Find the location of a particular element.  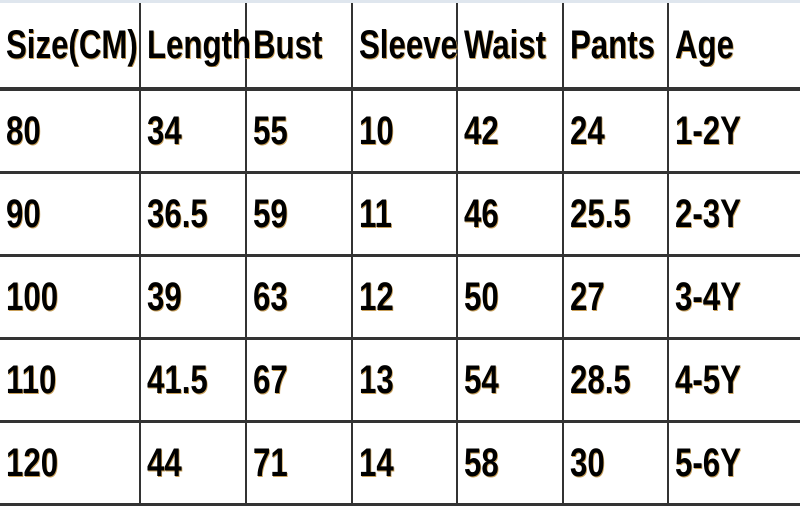

cell-value: 50 is located at coordinates (481, 296).